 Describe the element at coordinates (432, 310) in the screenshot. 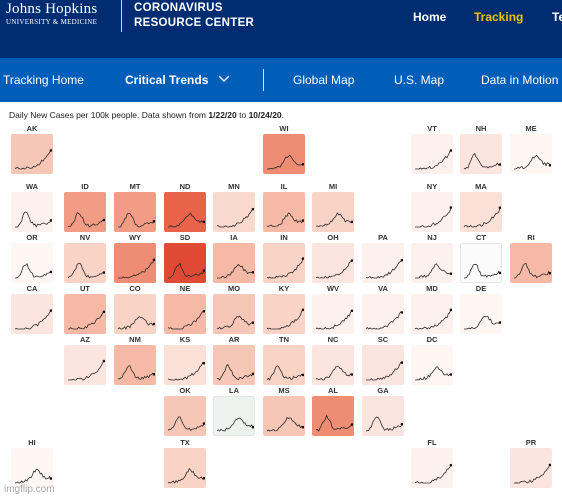

I see `state-tile-md: MD` at that location.